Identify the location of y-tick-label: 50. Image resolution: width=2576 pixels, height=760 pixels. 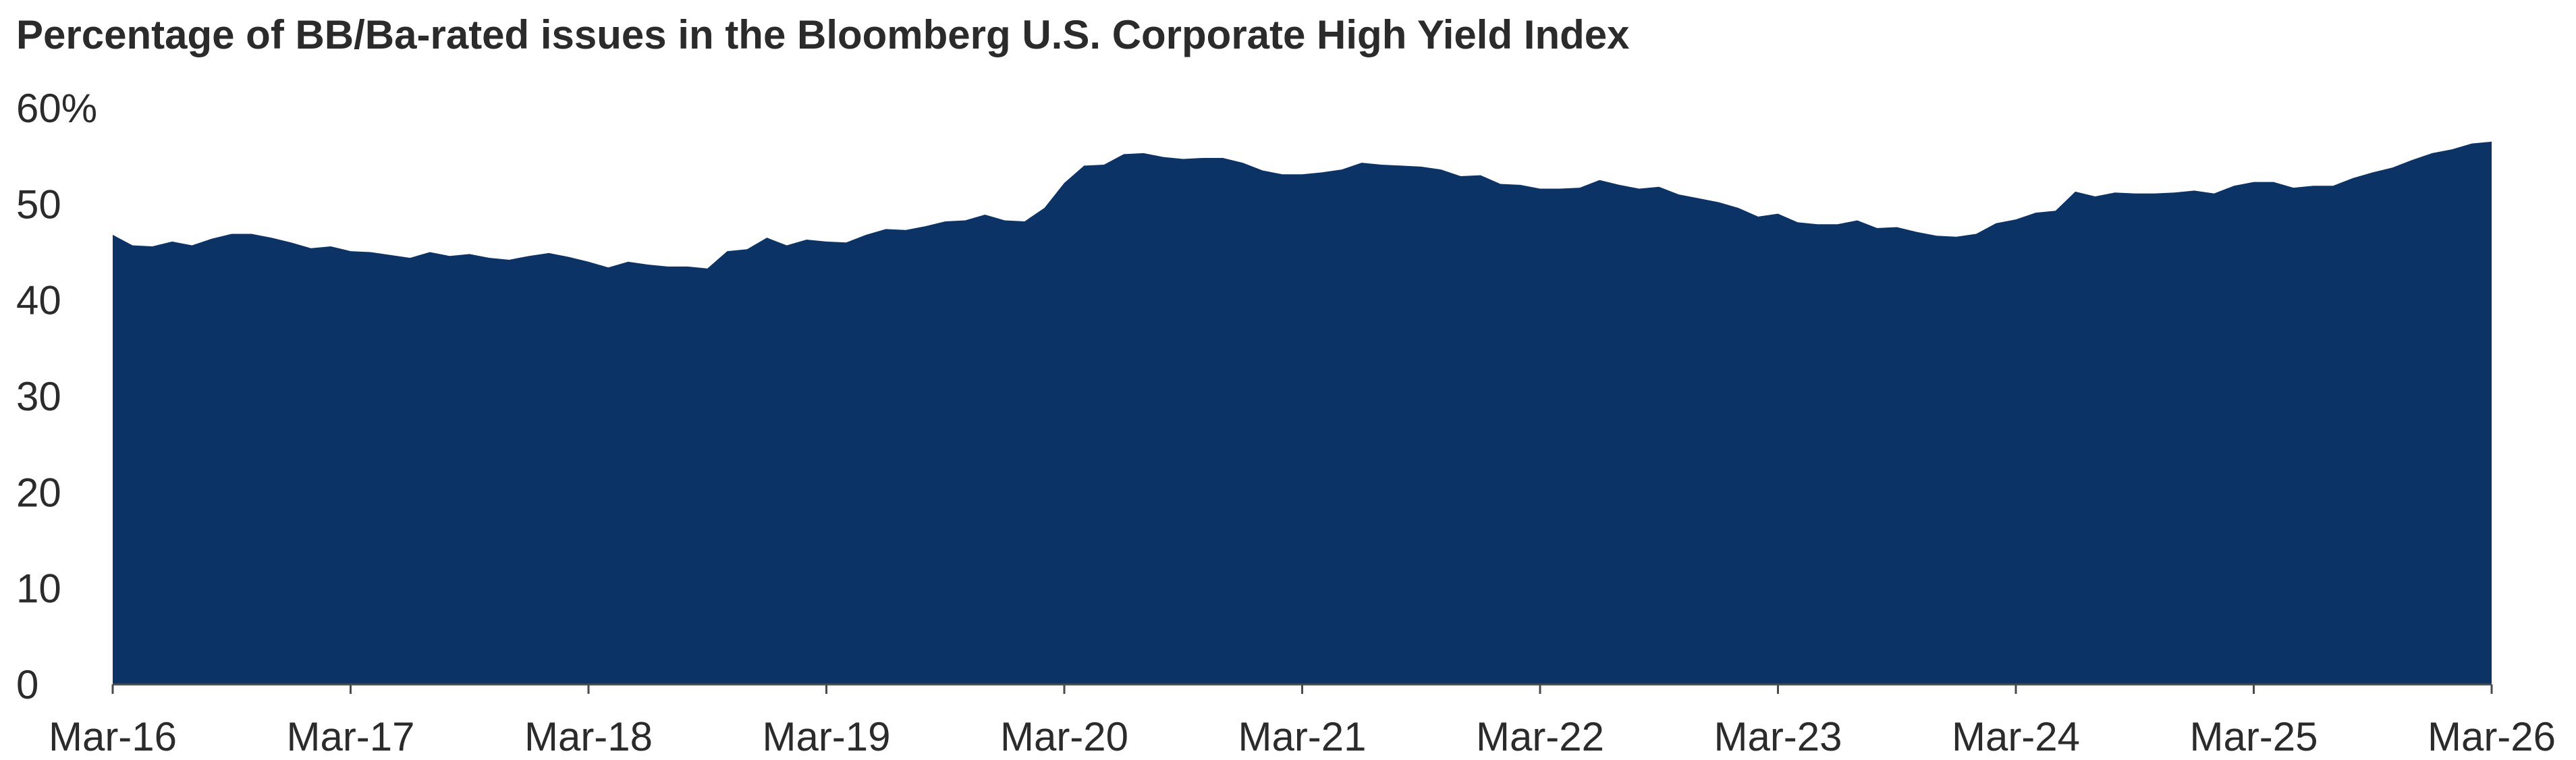
(38, 204).